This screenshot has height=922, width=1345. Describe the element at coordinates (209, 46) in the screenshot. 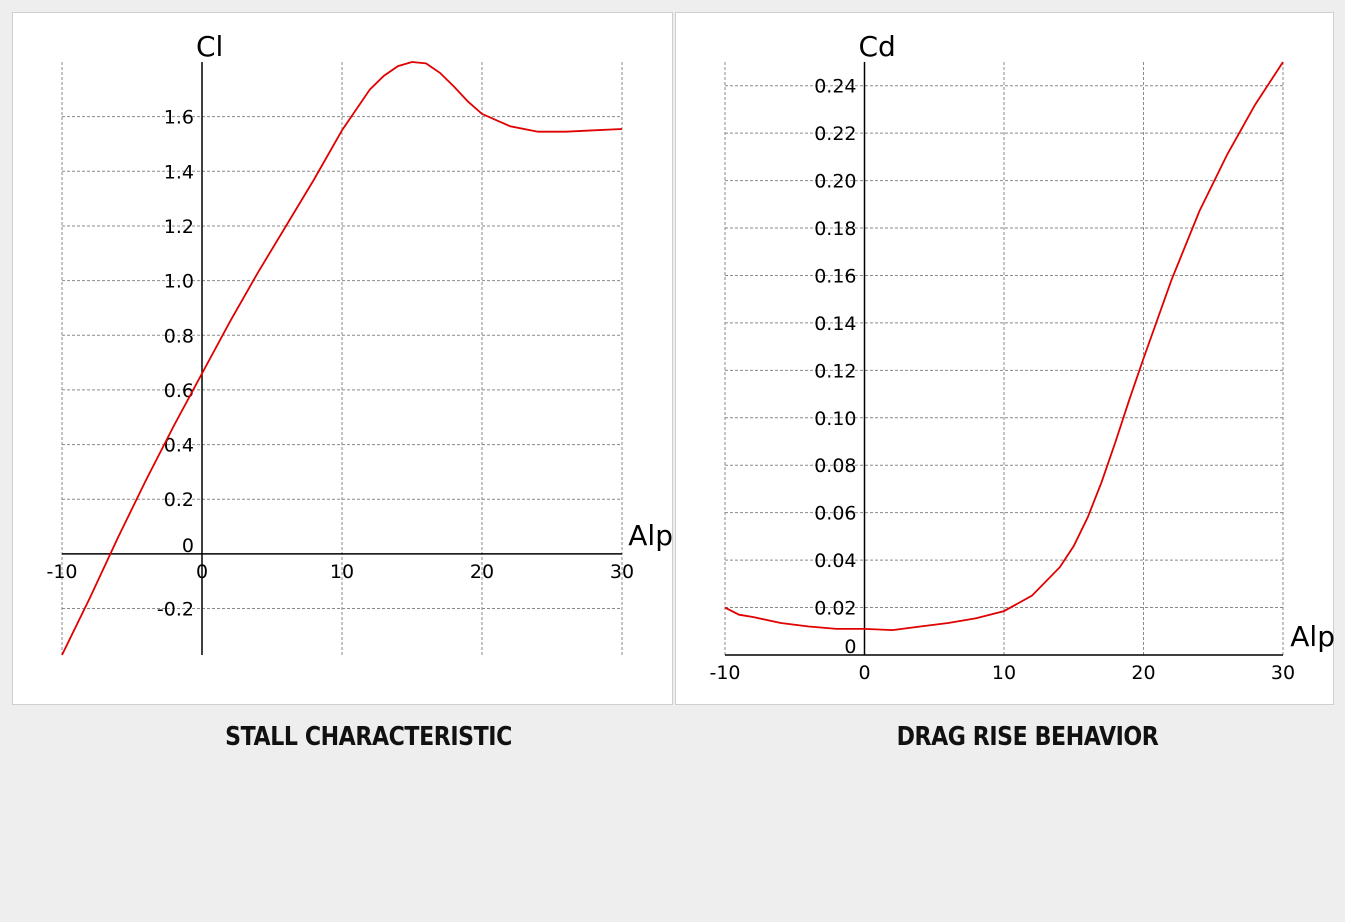

I see `y-axis-label: Cl` at that location.